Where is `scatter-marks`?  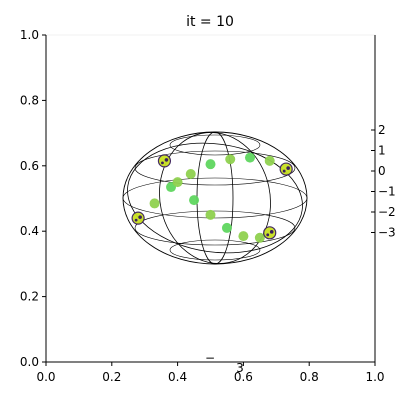 scatter-marks is located at coordinates (212, 197).